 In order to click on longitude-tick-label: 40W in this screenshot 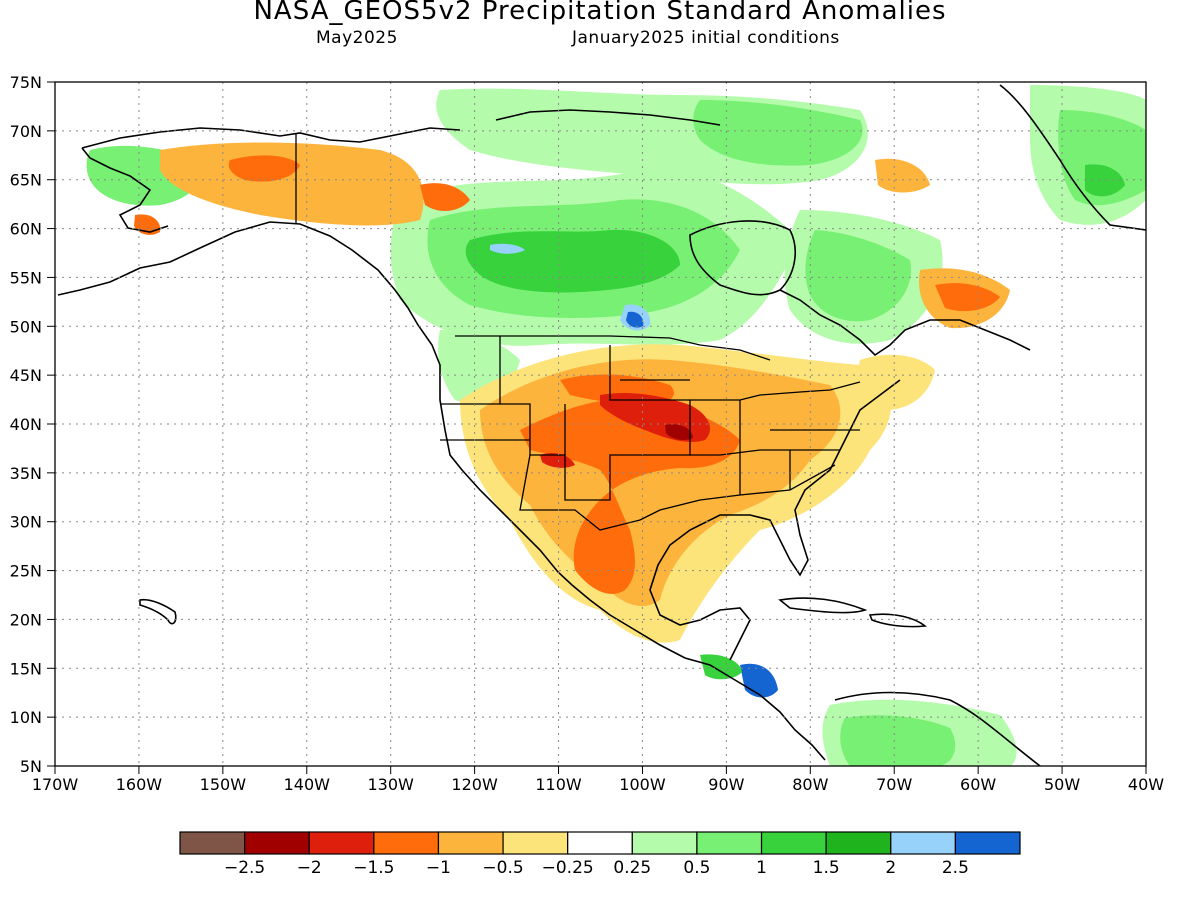, I will do `click(1146, 784)`.